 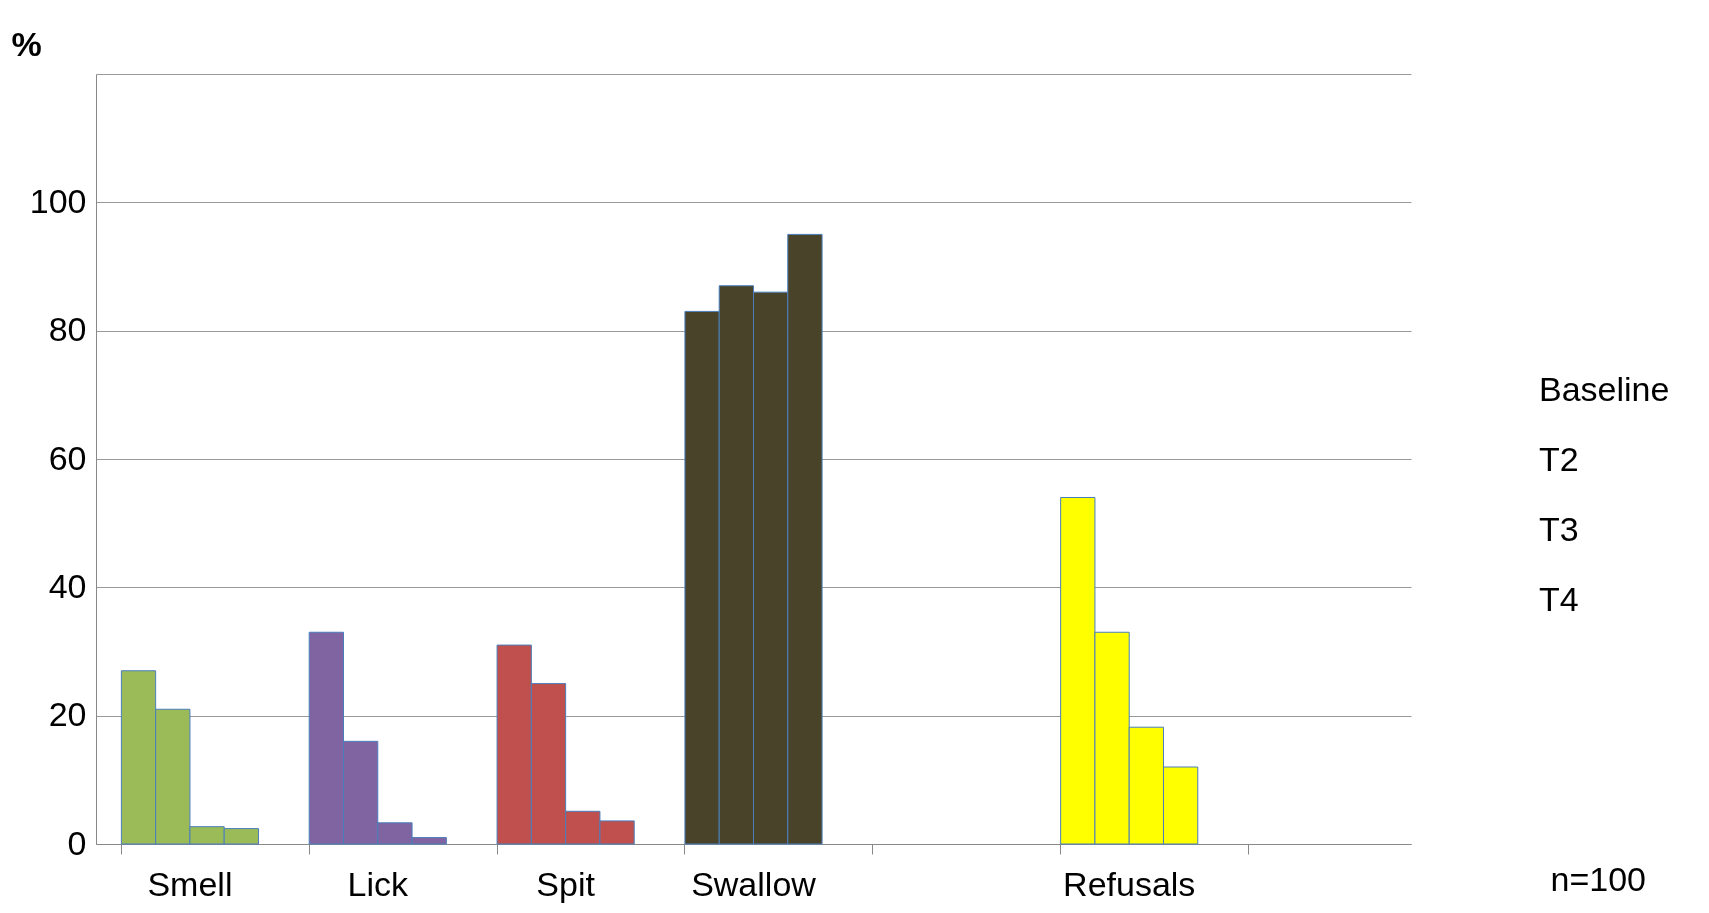 I want to click on y-axis-title: %, so click(x=26, y=43).